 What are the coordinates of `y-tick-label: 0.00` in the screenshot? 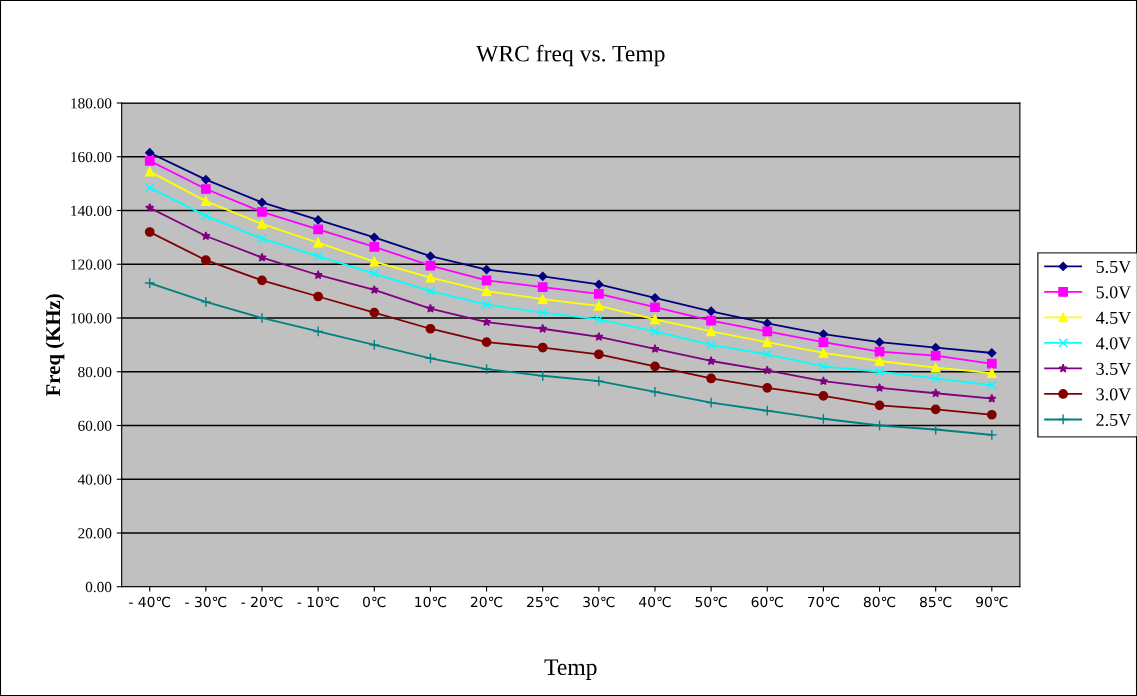 It's located at (98, 587).